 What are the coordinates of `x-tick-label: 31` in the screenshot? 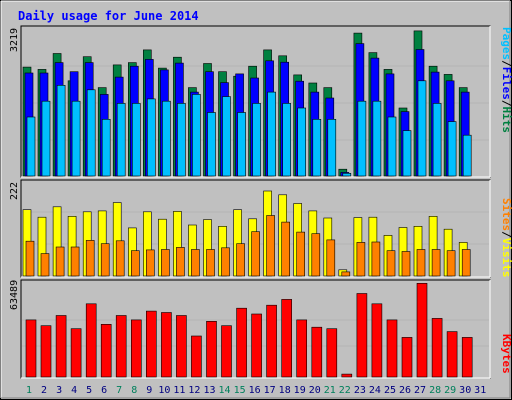 It's located at (480, 390).